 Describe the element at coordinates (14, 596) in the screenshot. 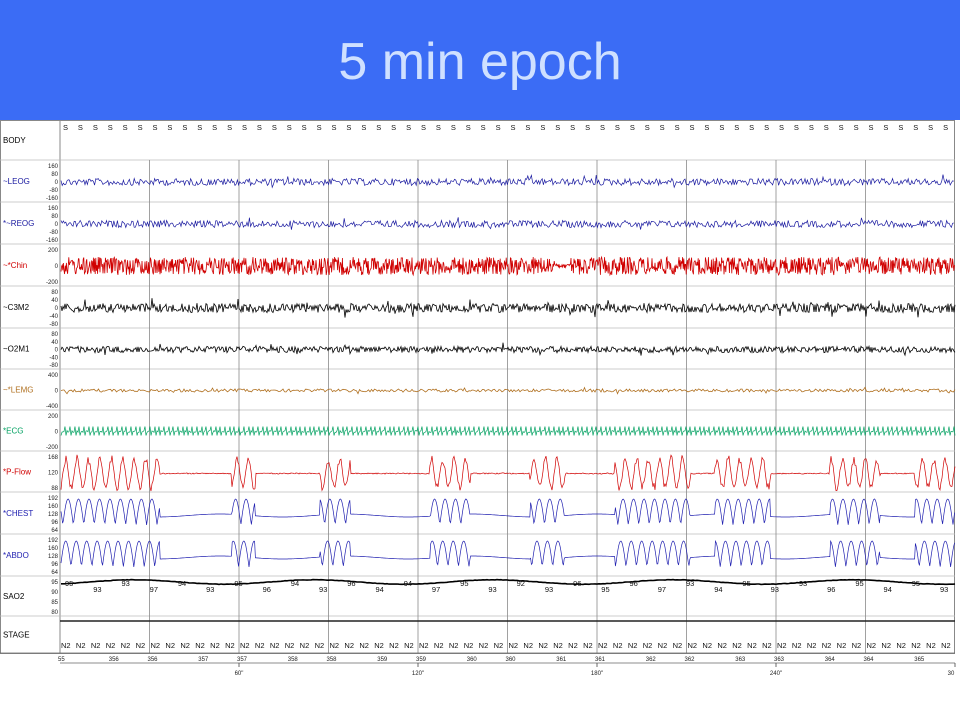

I see `channel-label: SAO2` at that location.